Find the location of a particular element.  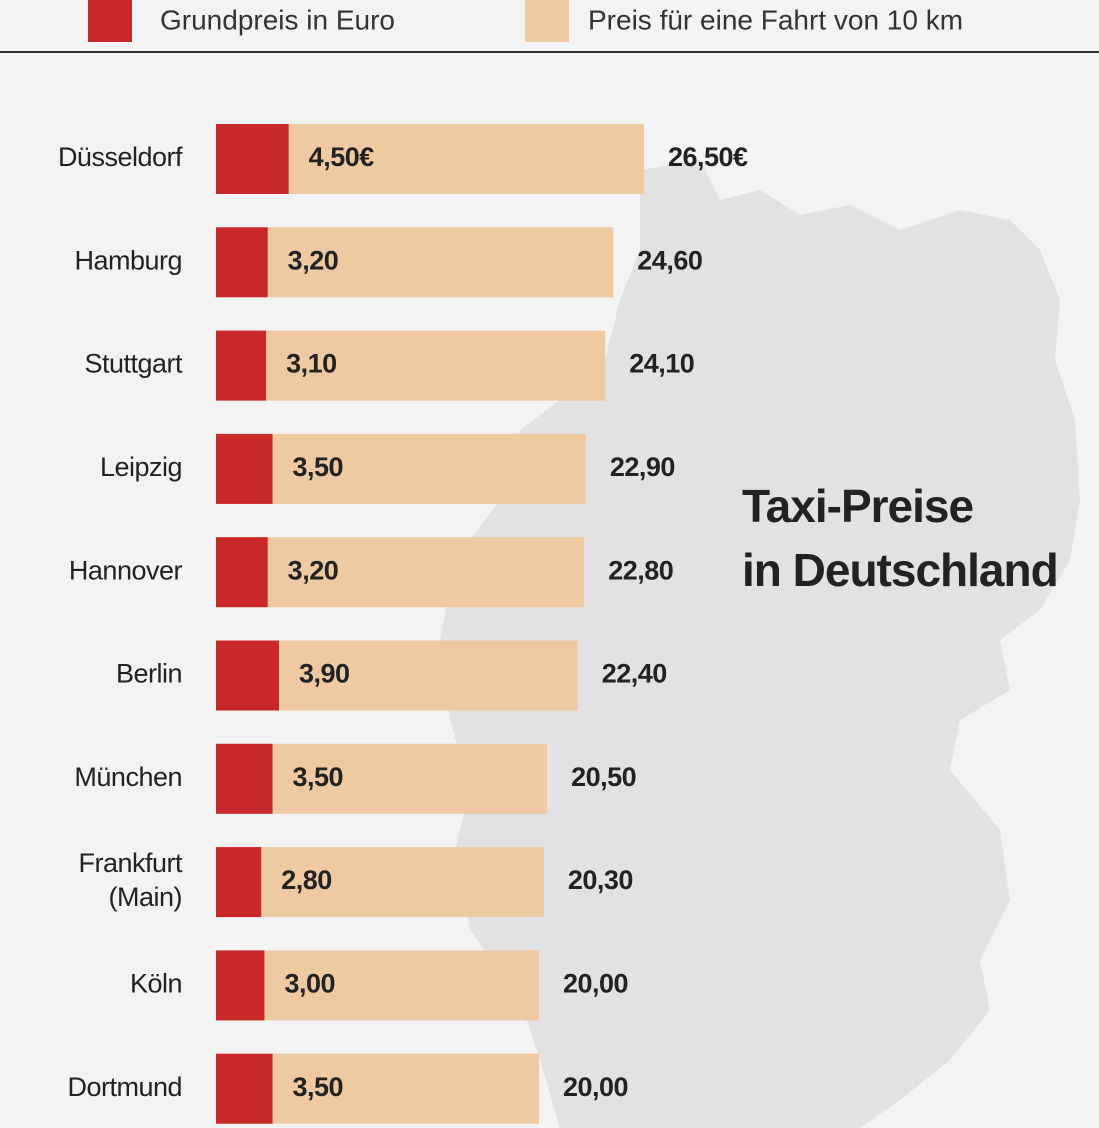

category-label: Hannover is located at coordinates (126, 570).